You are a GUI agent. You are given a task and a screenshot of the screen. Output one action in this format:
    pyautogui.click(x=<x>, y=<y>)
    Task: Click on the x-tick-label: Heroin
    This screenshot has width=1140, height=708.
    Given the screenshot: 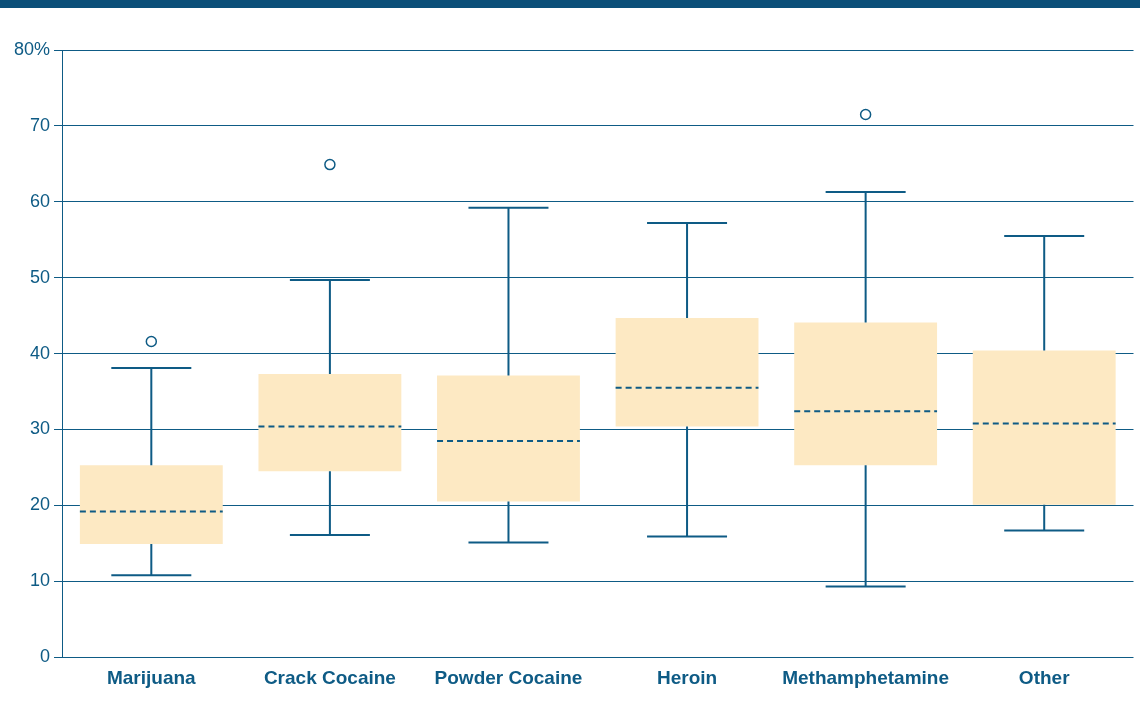 What is the action you would take?
    pyautogui.click(x=687, y=677)
    